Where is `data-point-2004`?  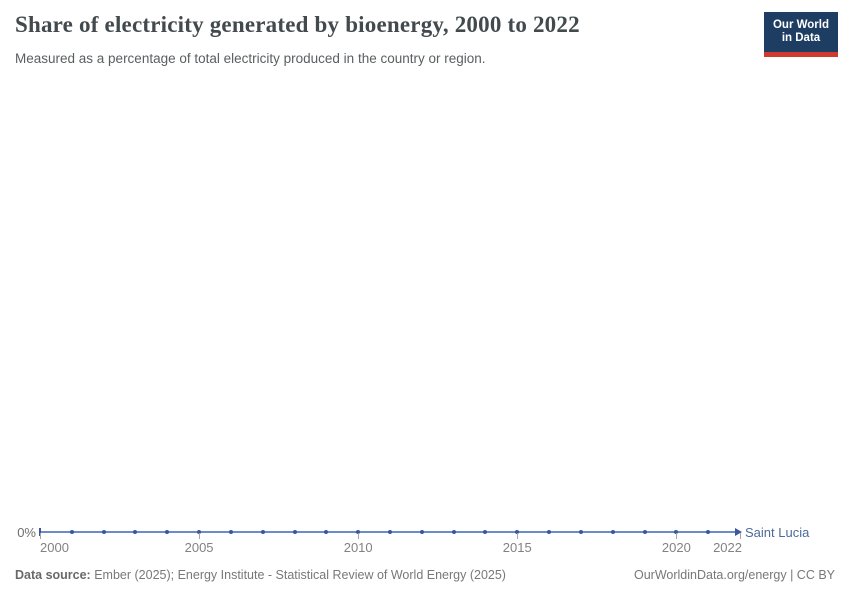 data-point-2004 is located at coordinates (167, 532).